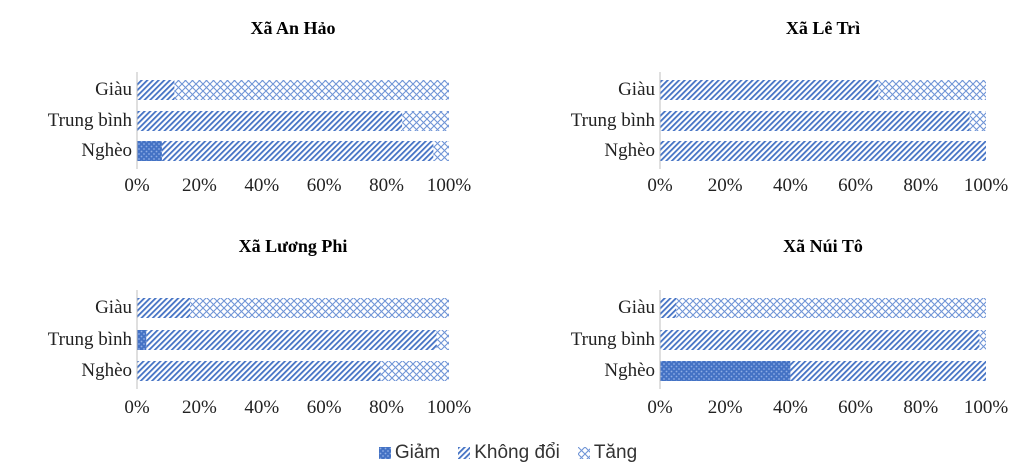 The width and height of the screenshot is (1016, 466). Describe the element at coordinates (142, 340) in the screenshot. I see `bar-giam-trung-binh` at that location.